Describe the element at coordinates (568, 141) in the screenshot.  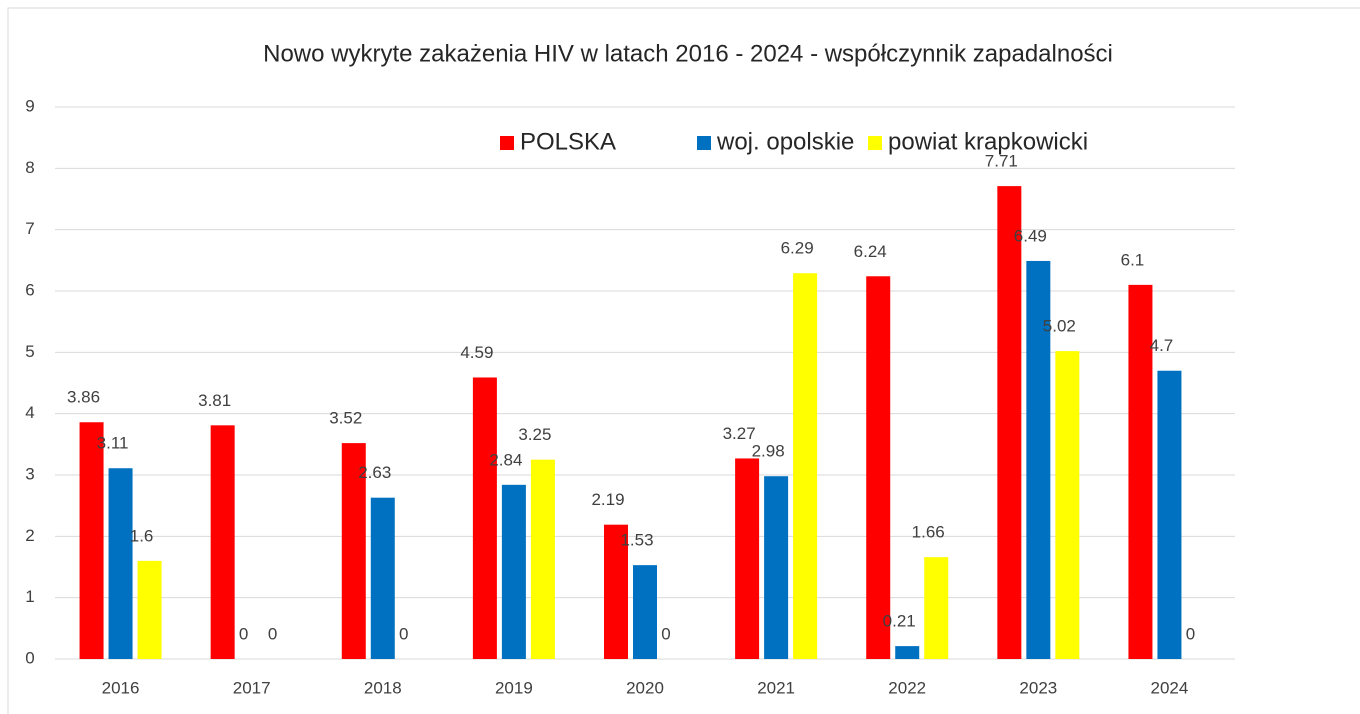
I see `legend-text: POLSKA` at that location.